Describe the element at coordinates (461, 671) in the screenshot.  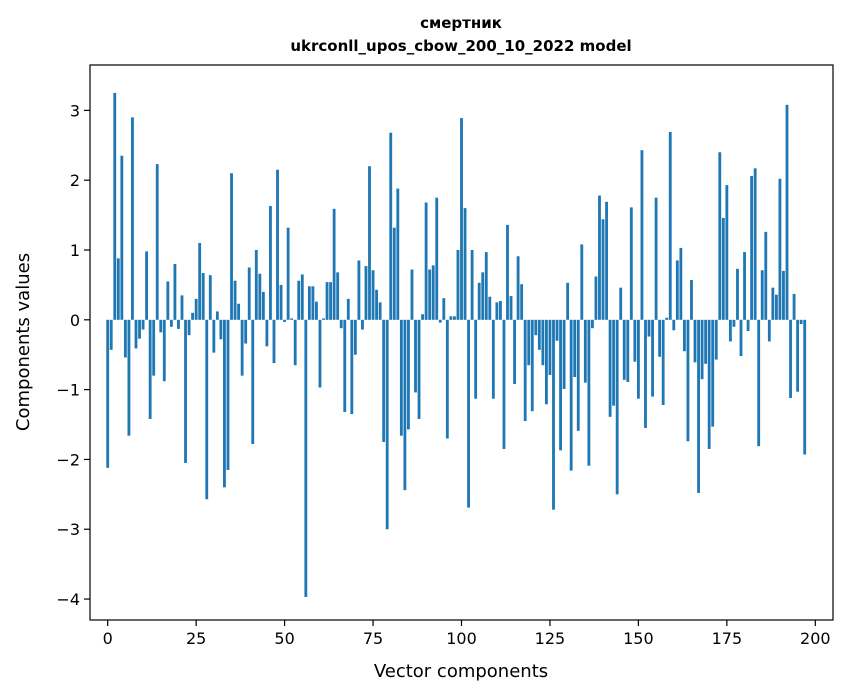
I see `x-axis-label: Vector components` at that location.